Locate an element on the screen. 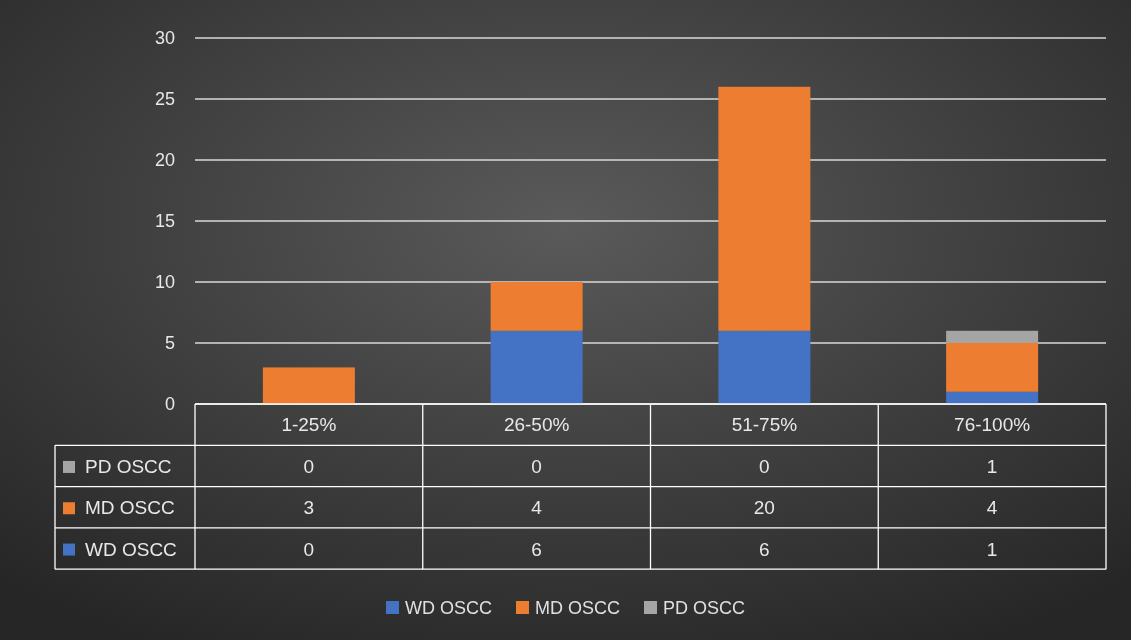  legend-label: MD OSCC is located at coordinates (130, 508).